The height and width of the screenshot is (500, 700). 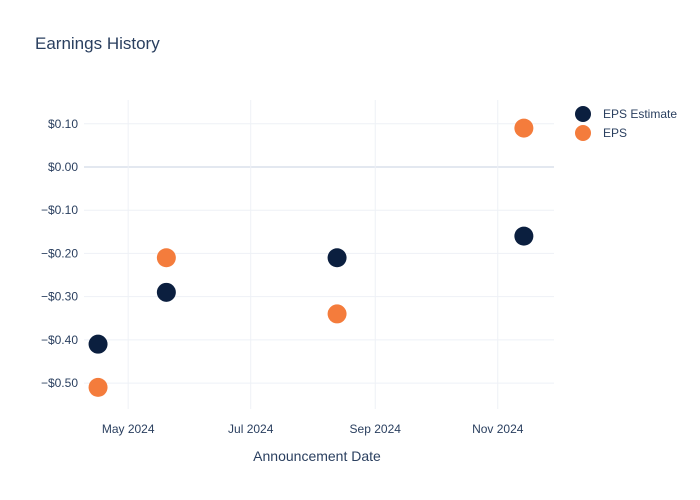 I want to click on y-tick-label: −$0.40, so click(x=59, y=340).